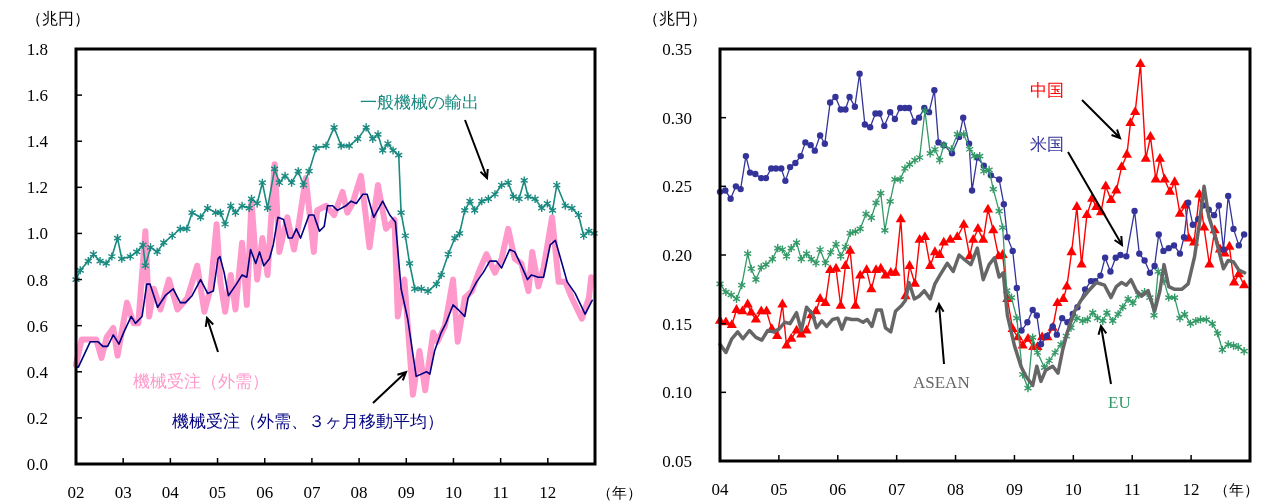  I want to click on series-label: 一般機械の輸出, so click(419, 102).